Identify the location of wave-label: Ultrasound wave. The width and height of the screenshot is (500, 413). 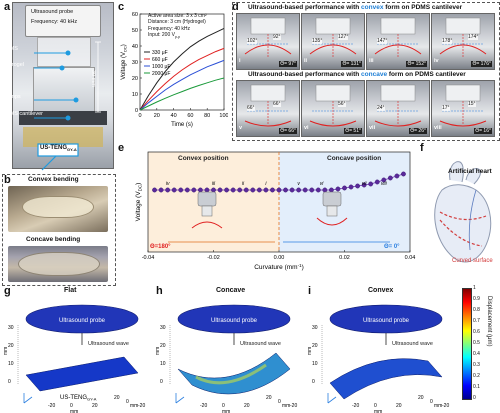
(260, 344).